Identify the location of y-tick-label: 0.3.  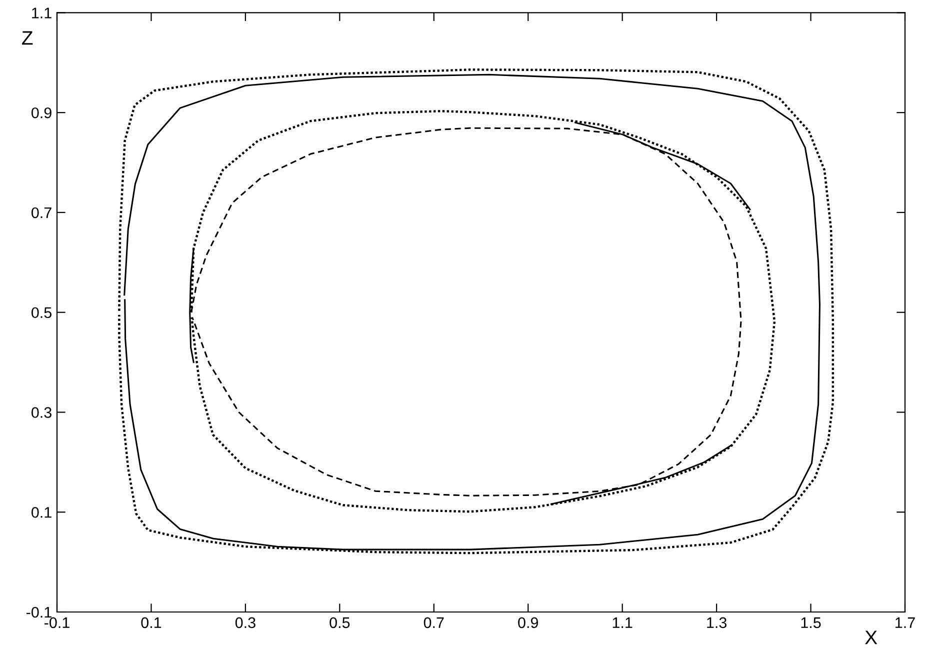
(42, 412).